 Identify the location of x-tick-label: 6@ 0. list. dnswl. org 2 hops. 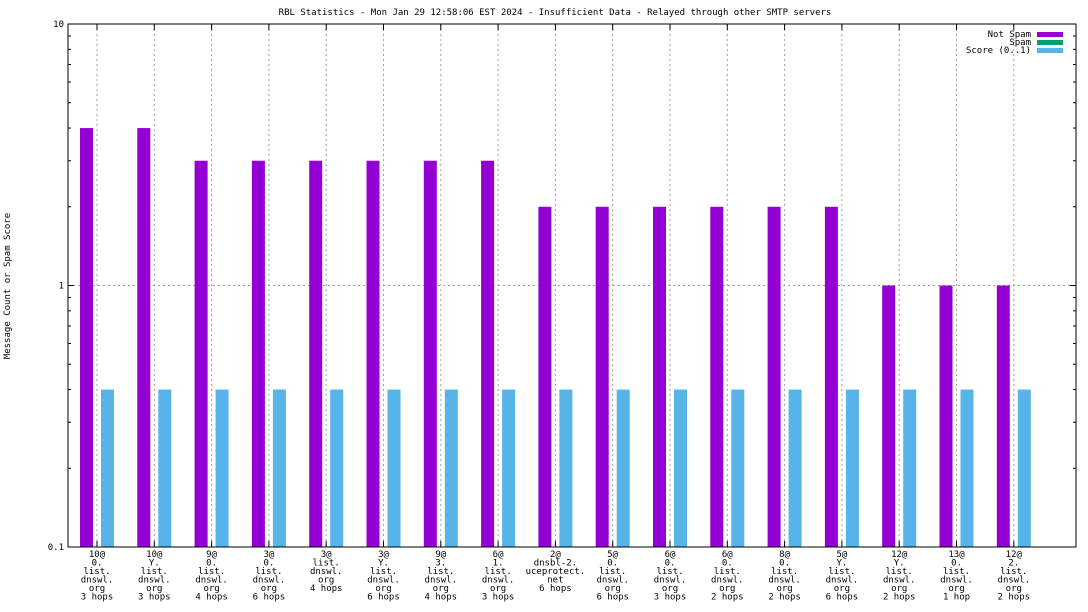
(727, 576).